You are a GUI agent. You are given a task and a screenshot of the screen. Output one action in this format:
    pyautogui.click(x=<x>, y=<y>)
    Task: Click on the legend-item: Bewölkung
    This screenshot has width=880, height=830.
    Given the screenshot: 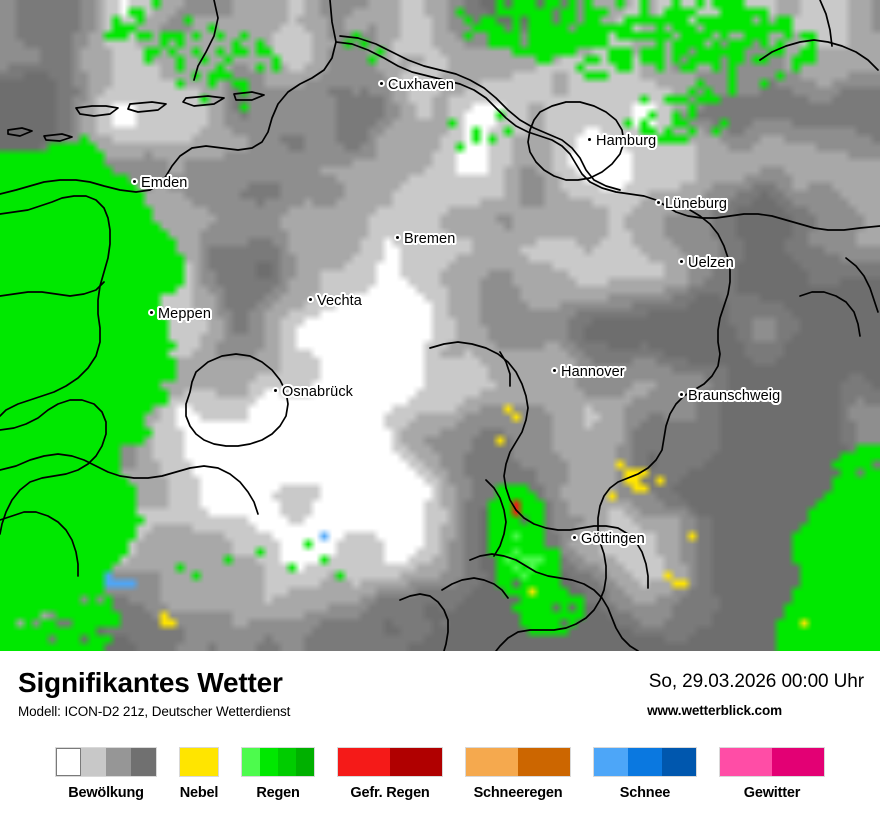 What is the action you would take?
    pyautogui.click(x=106, y=774)
    